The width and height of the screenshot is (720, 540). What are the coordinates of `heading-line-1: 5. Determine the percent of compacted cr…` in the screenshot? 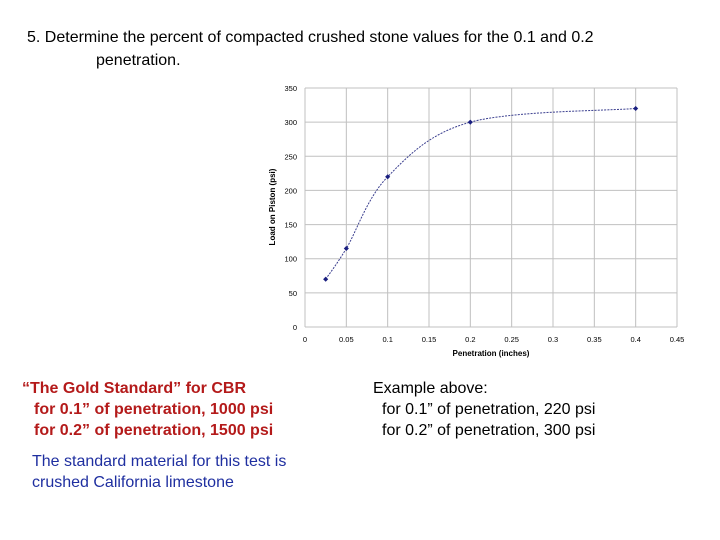 It's located at (310, 37).